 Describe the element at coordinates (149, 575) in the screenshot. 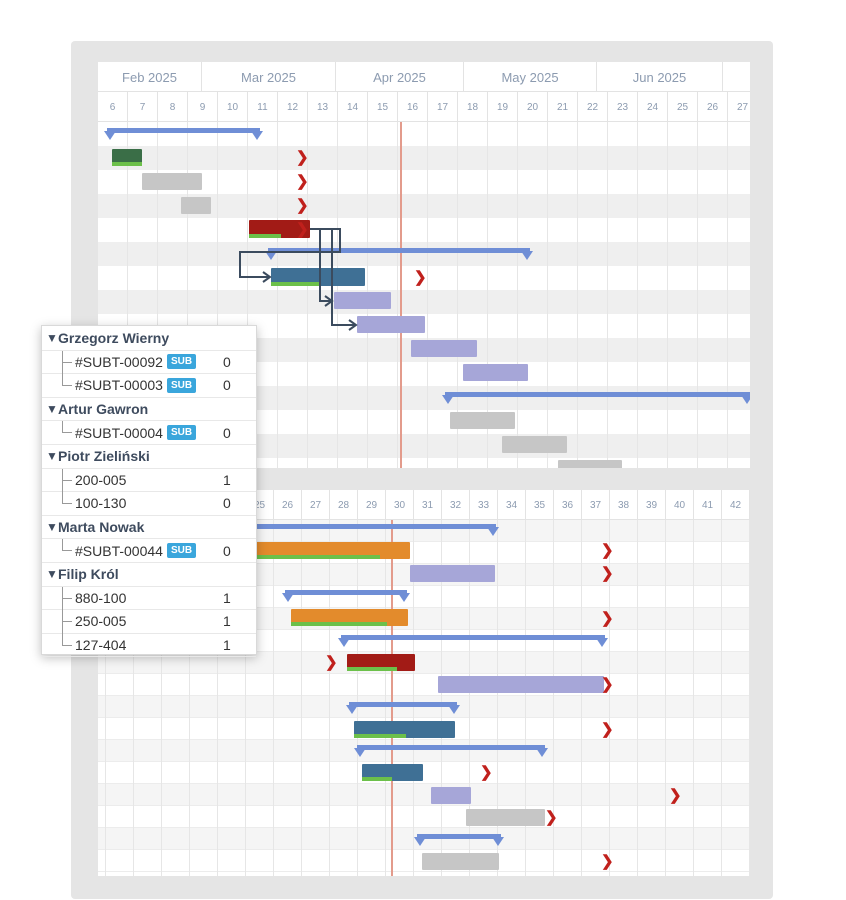

I see `resource-group-header: ▼ Filip Król` at that location.